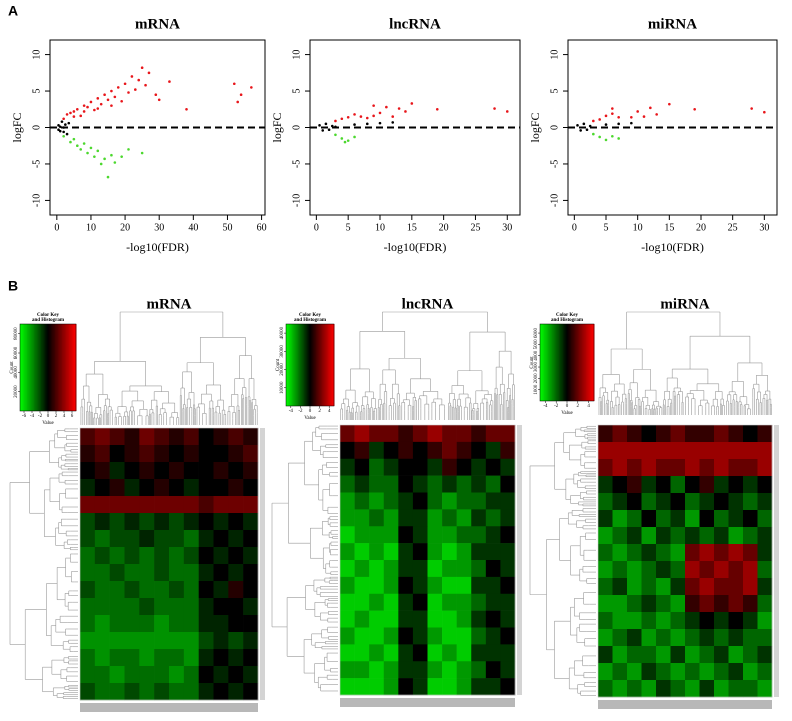 The height and width of the screenshot is (721, 792). Describe the element at coordinates (13, 286) in the screenshot. I see `panel-label: B` at that location.